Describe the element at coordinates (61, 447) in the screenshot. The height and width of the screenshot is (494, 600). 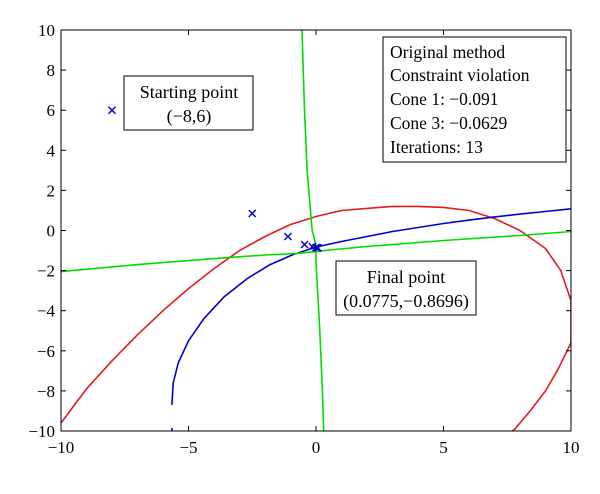
I see `x-tick-label-0: −10` at that location.